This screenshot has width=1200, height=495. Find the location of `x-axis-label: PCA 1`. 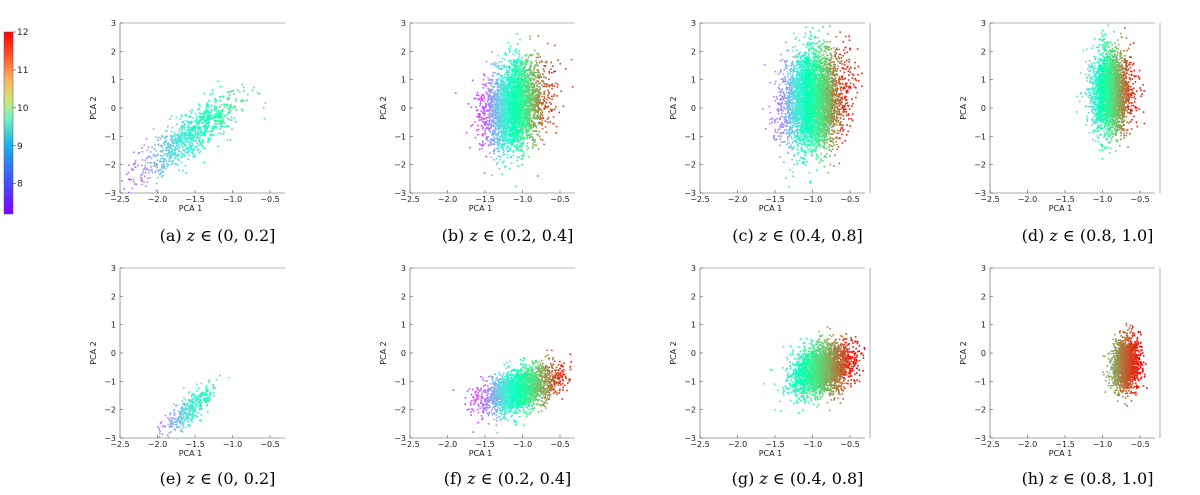

x-axis-label: PCA 1 is located at coordinates (191, 208).